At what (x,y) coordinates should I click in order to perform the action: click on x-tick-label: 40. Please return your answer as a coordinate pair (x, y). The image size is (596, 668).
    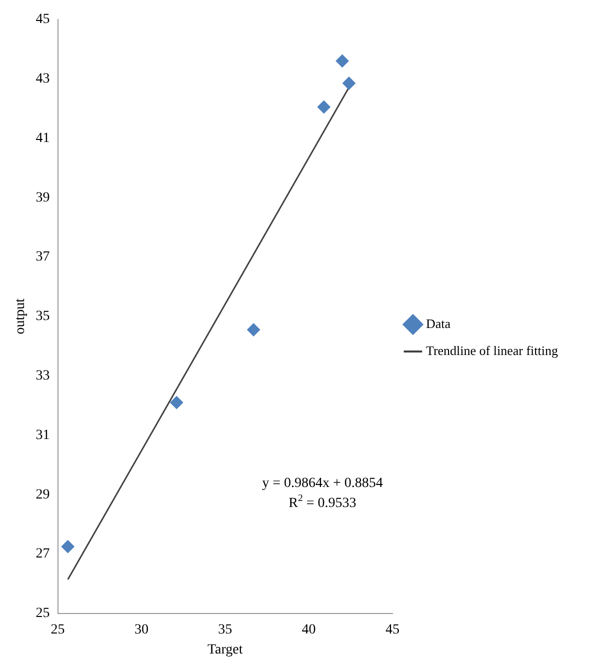
    Looking at the image, I should click on (309, 630).